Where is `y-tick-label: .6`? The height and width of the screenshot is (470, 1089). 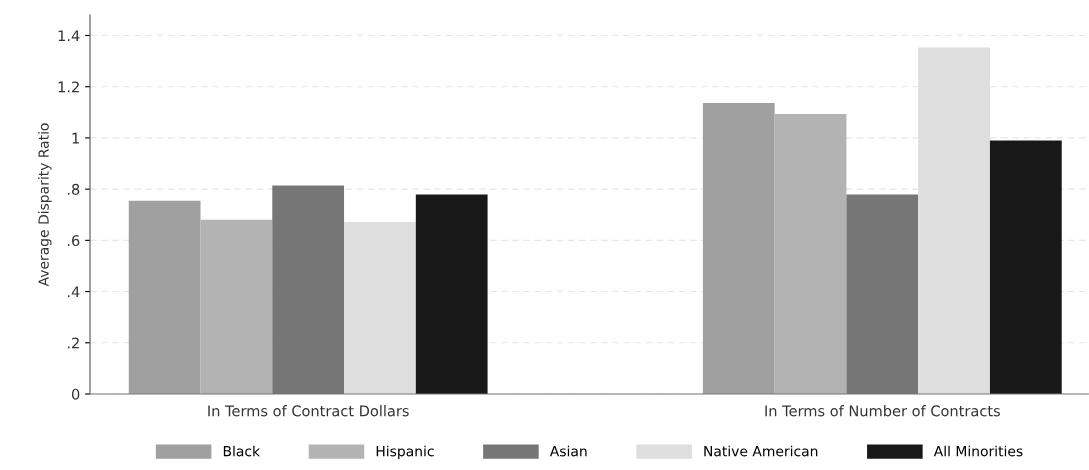
y-tick-label: .6 is located at coordinates (73, 241).